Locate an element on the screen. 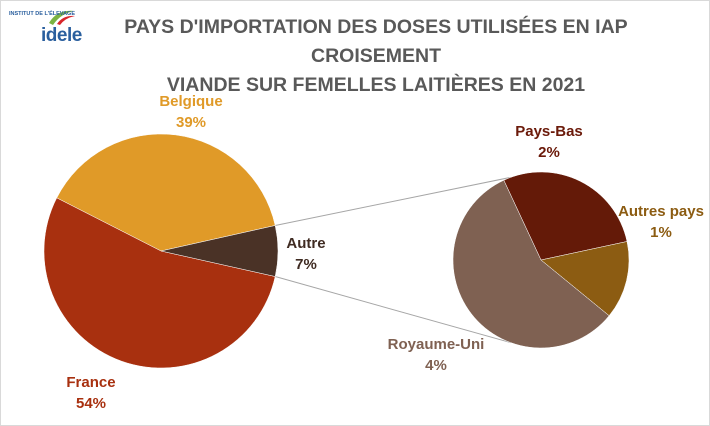 The image size is (710, 426). label-royaume-uni: Royaume-Uni 4% is located at coordinates (436, 355).